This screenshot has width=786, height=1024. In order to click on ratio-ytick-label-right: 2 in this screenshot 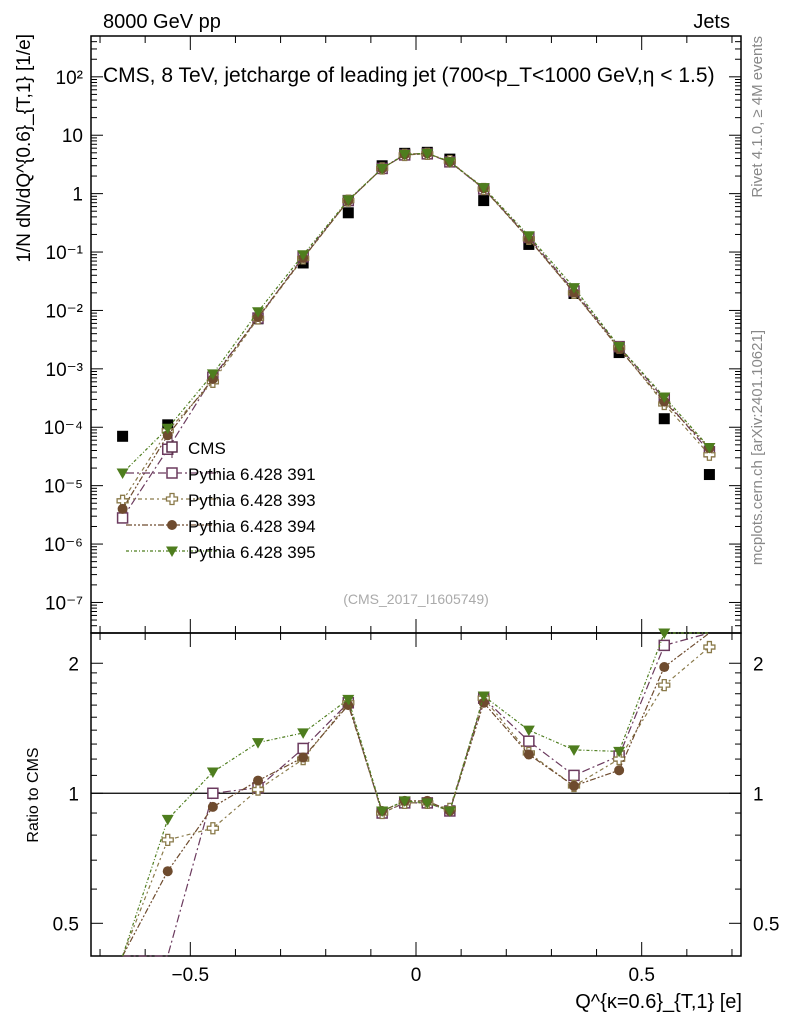, I will do `click(758, 664)`.